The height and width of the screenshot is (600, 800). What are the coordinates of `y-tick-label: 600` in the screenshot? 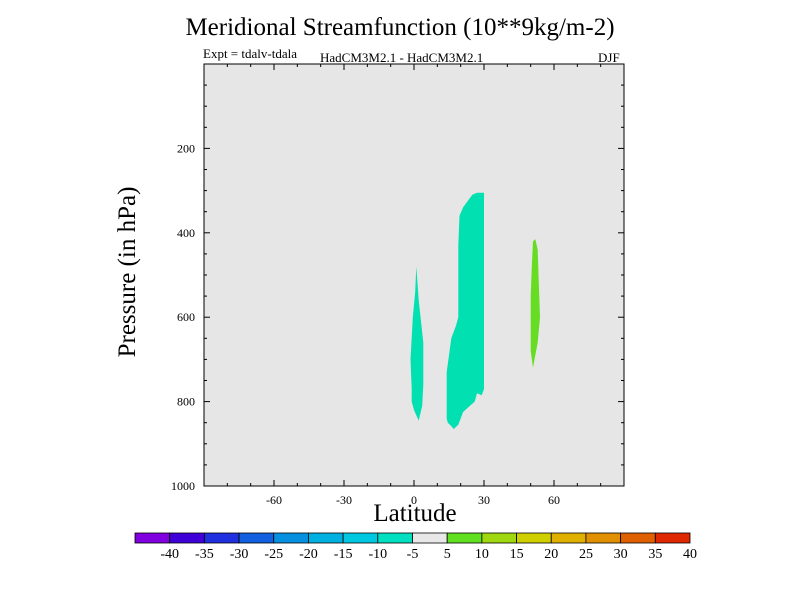 It's located at (186, 317).